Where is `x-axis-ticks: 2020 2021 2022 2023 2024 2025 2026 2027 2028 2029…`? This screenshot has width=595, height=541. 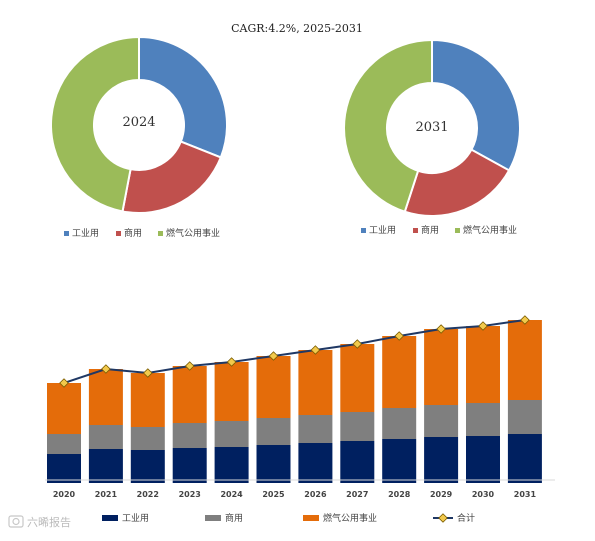 x-axis-ticks: 2020 2021 2022 2023 2024 2025 2026 2027 2028 2029… is located at coordinates (295, 494).